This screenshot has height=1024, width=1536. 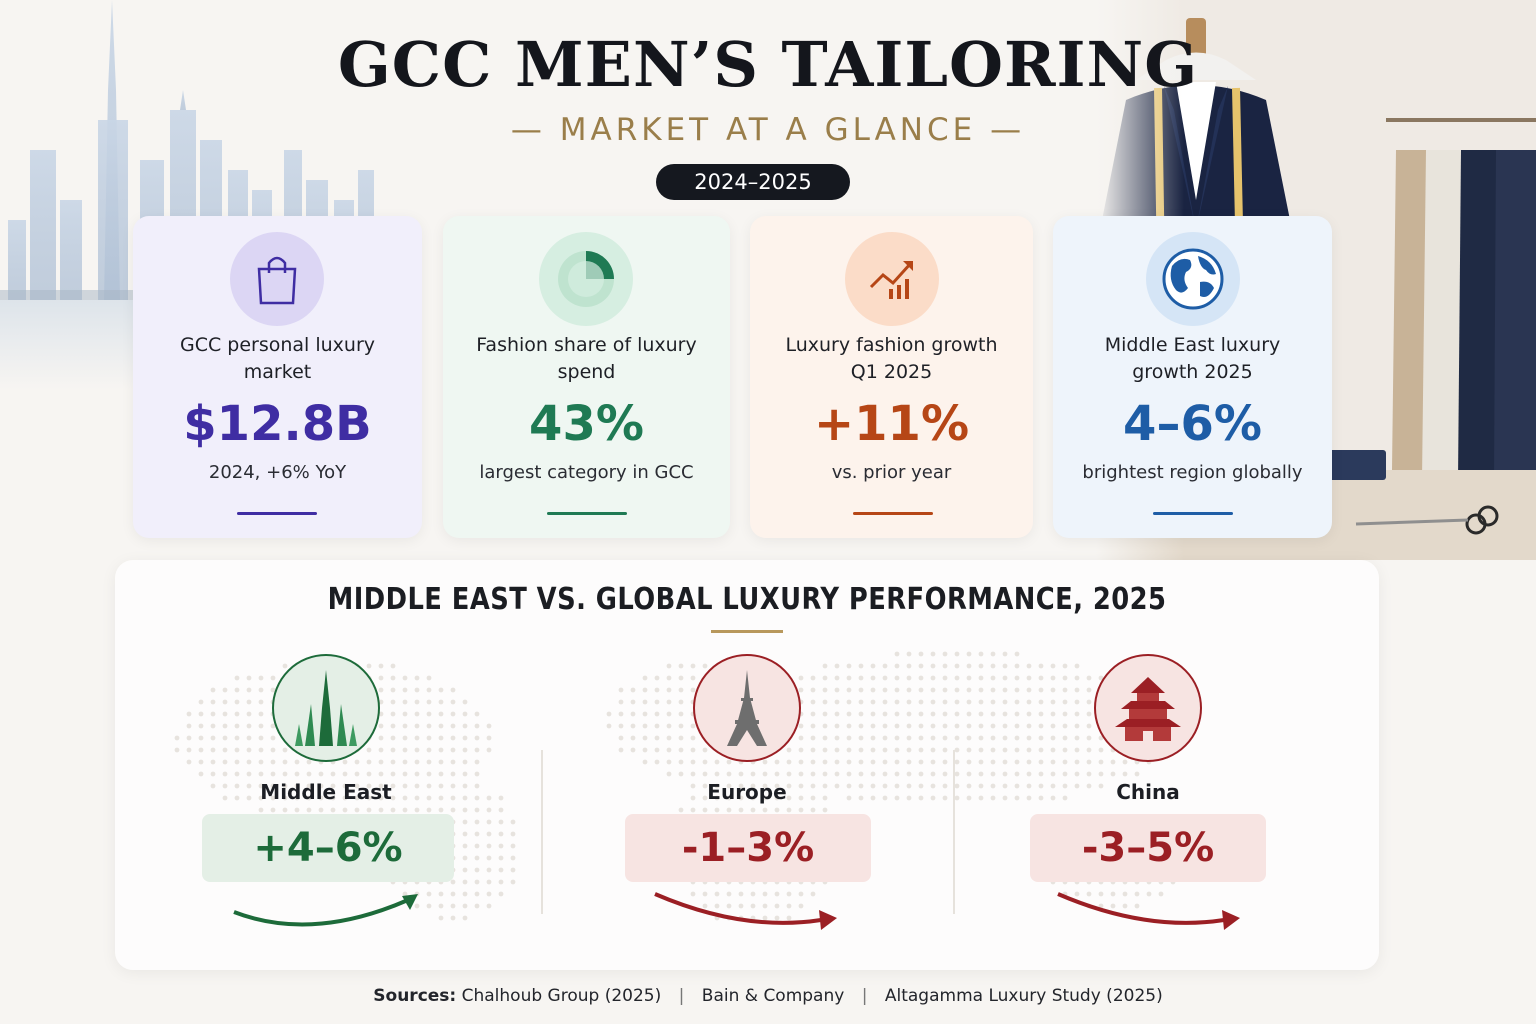 I want to click on growth-chart-icon, so click(x=892, y=279).